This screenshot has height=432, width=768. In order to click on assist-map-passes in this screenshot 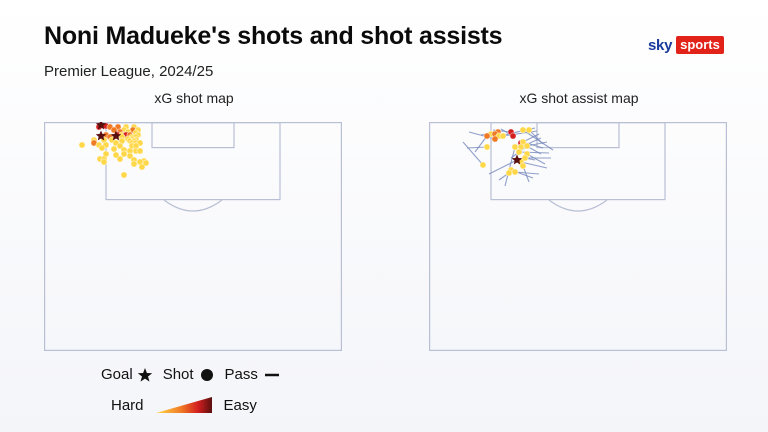, I will do `click(508, 157)`.